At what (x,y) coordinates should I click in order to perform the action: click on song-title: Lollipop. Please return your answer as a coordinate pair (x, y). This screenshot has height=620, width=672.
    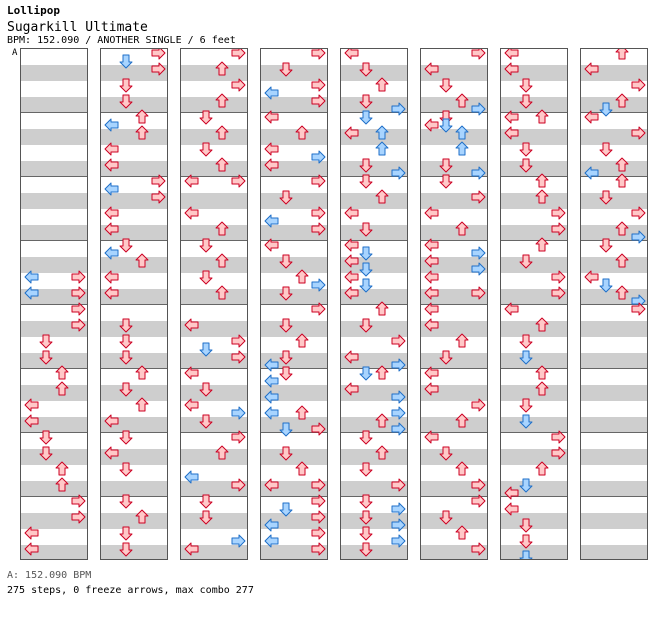
    Looking at the image, I should click on (33, 10).